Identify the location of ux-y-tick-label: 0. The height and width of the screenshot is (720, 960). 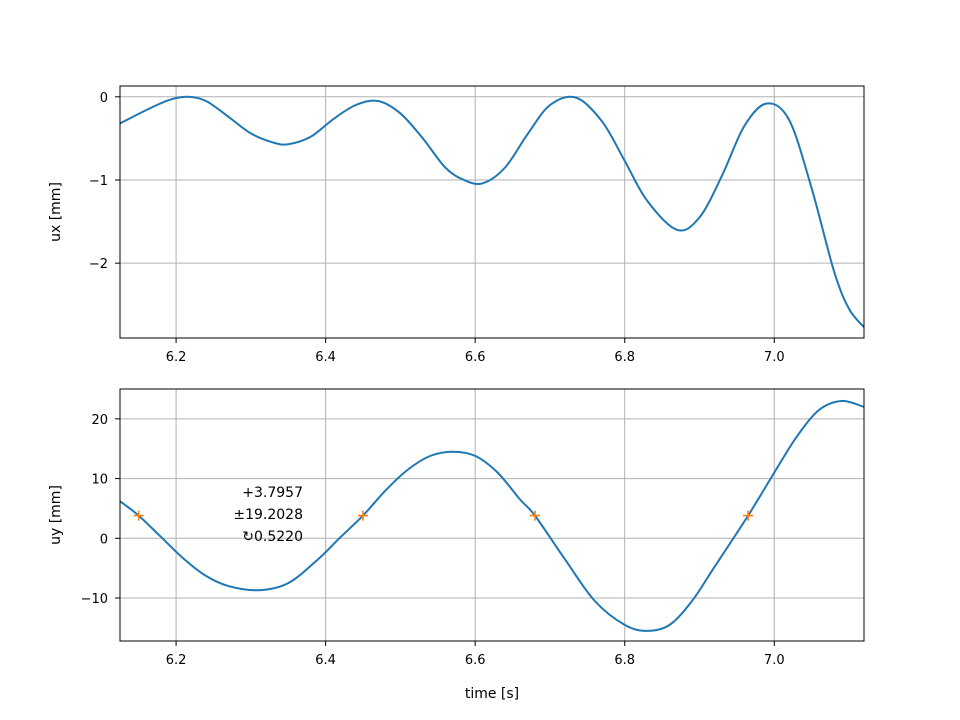
(104, 98).